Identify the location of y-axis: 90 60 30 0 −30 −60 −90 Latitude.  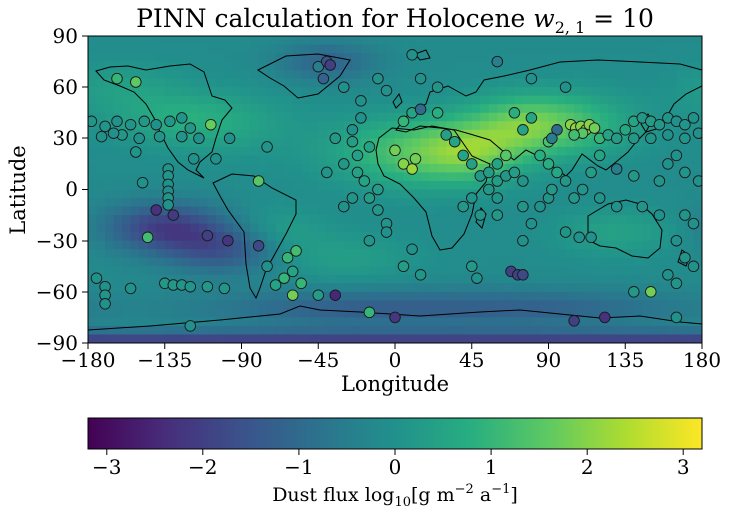
(47, 189).